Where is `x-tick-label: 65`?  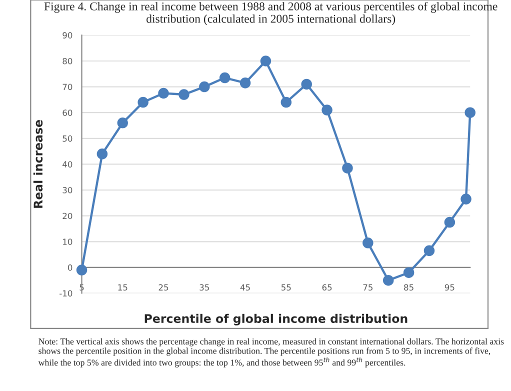 x-tick-label: 65 is located at coordinates (327, 287).